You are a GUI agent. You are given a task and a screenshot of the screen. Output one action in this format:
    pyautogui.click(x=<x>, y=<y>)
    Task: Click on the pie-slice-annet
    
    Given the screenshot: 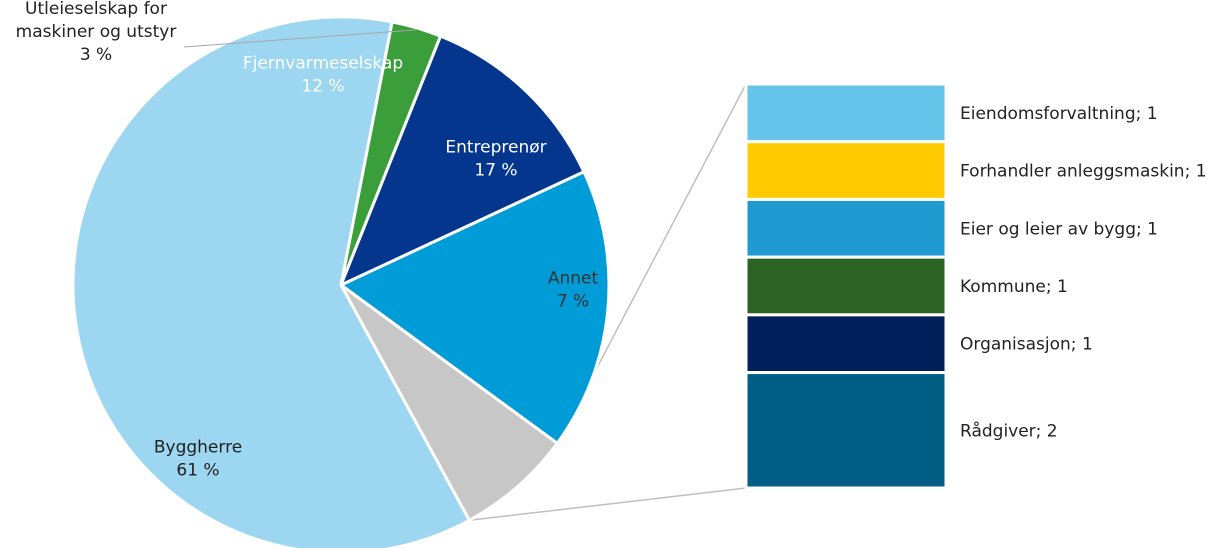 What is the action you would take?
    pyautogui.click(x=449, y=402)
    